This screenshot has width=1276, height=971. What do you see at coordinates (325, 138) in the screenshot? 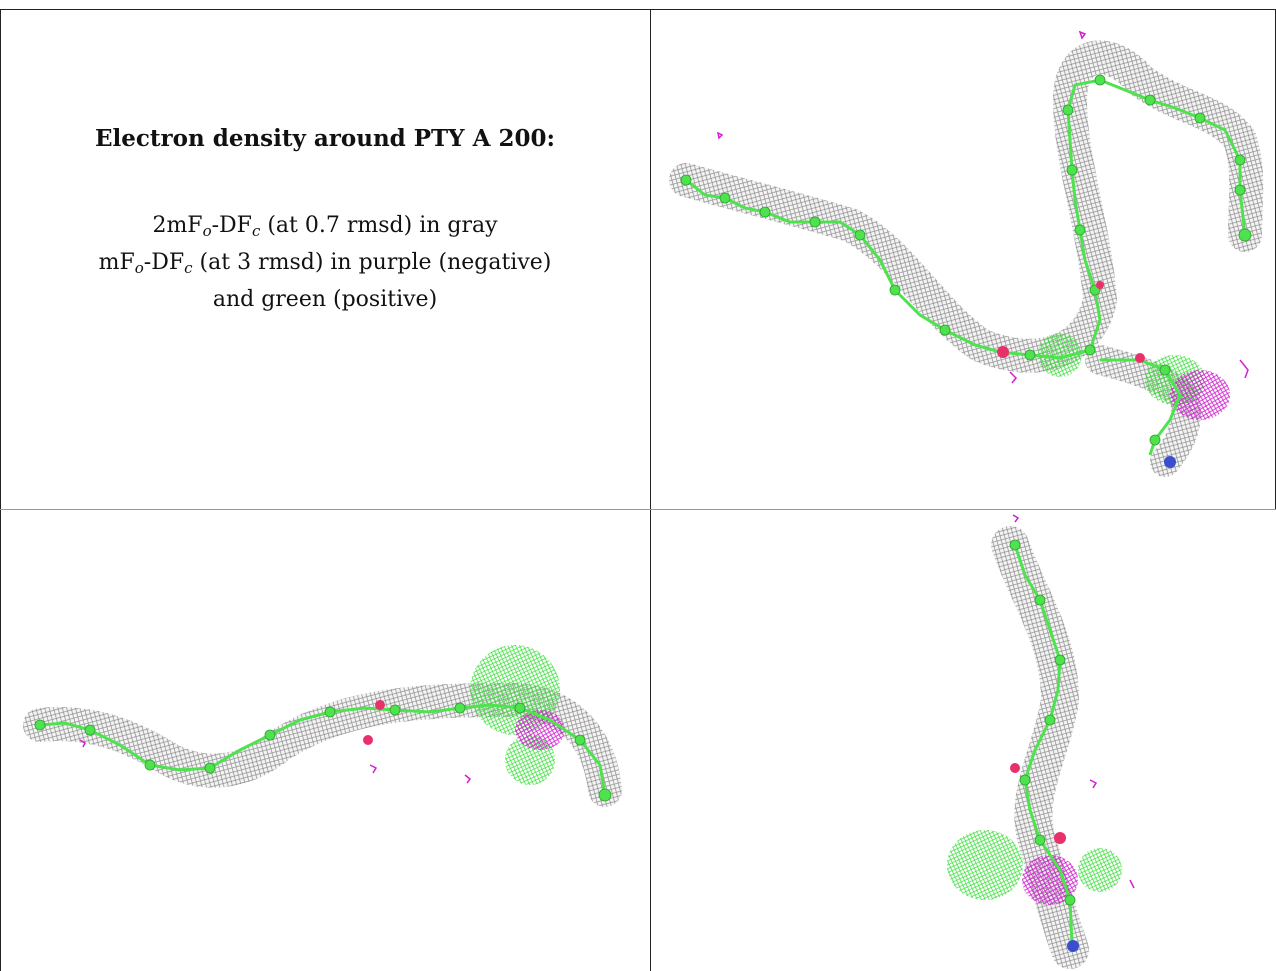
I see `caption-title: Electron density around PTY A 200:` at bounding box center [325, 138].